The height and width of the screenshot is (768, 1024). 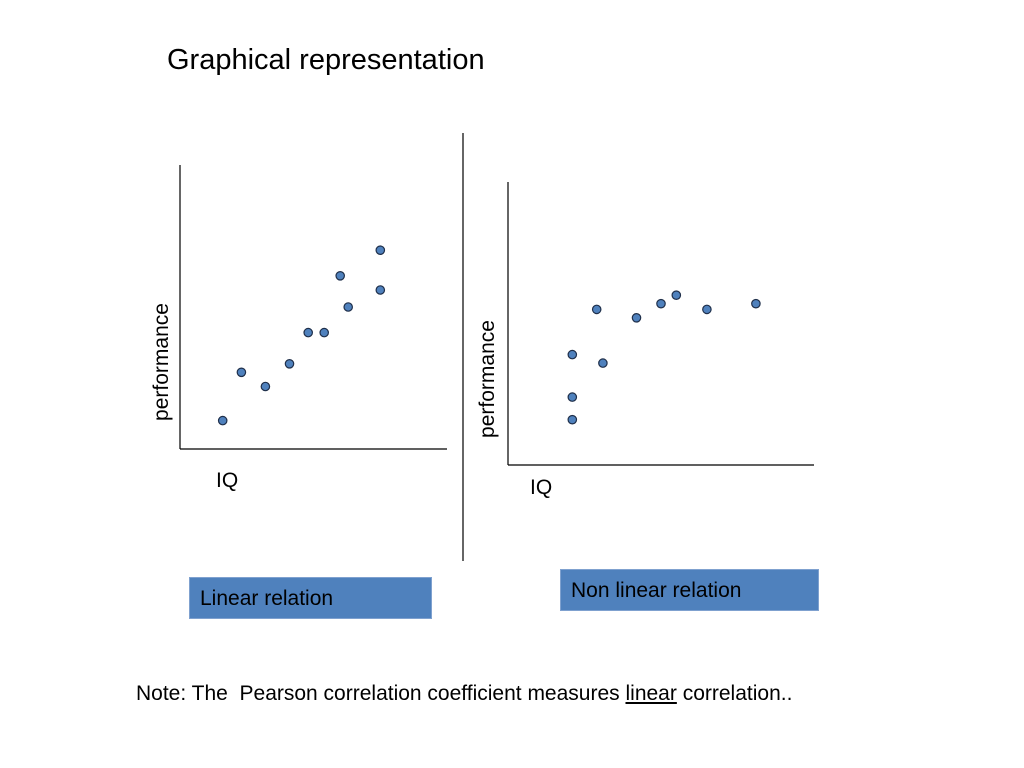 I want to click on note-suffix: correlation.., so click(x=734, y=693).